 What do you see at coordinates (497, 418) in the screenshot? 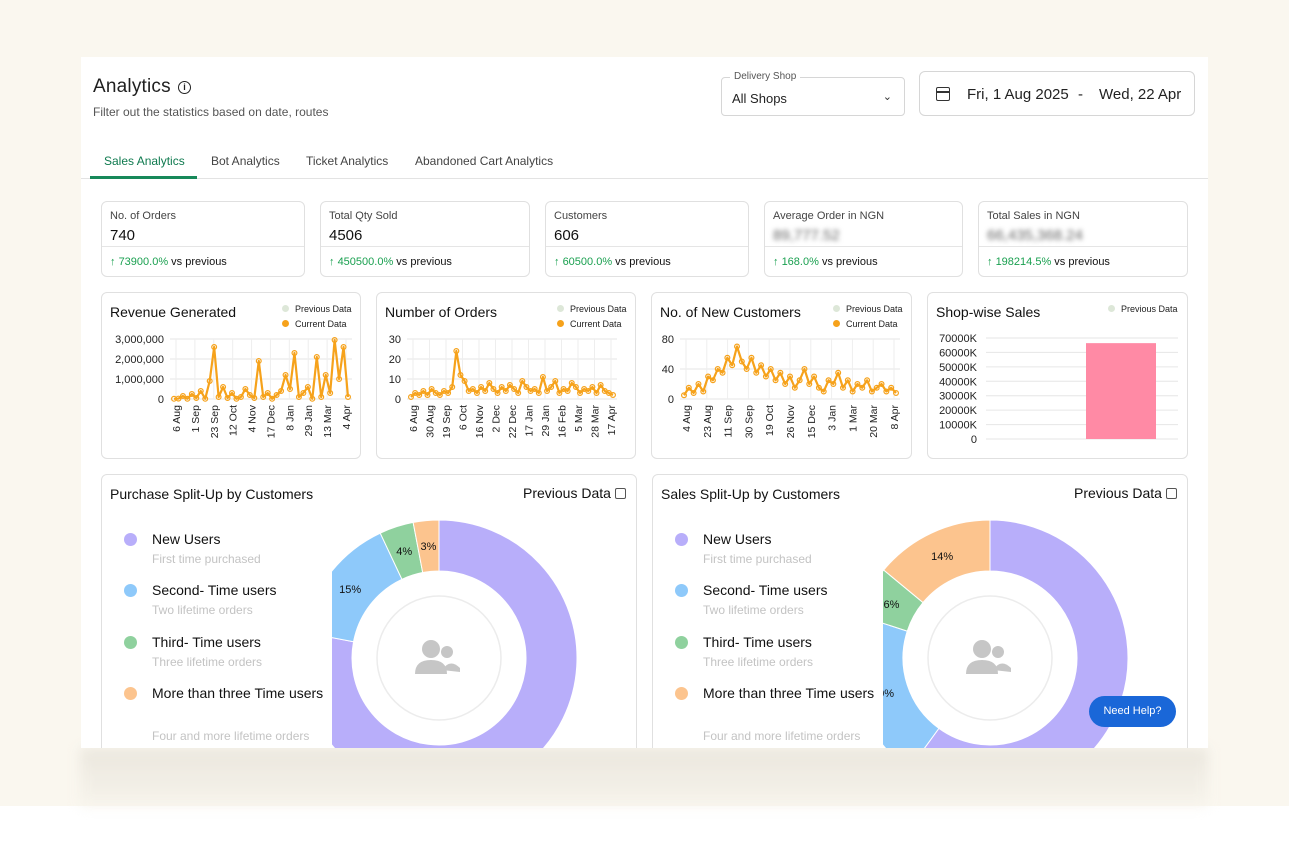
I see `x-tick-label: 2 Dec` at bounding box center [497, 418].